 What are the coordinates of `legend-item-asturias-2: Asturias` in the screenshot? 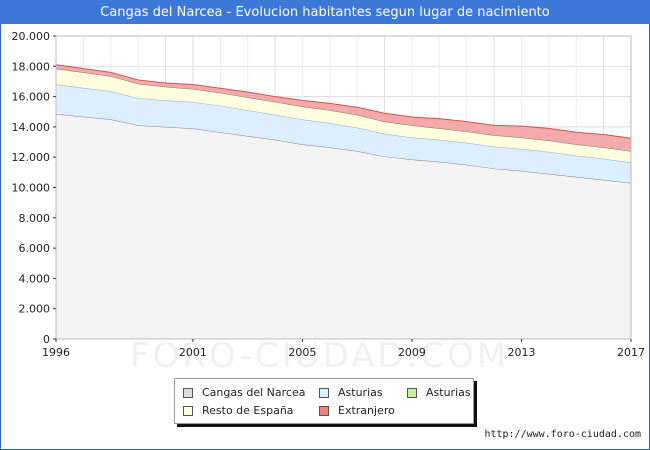 It's located at (439, 392).